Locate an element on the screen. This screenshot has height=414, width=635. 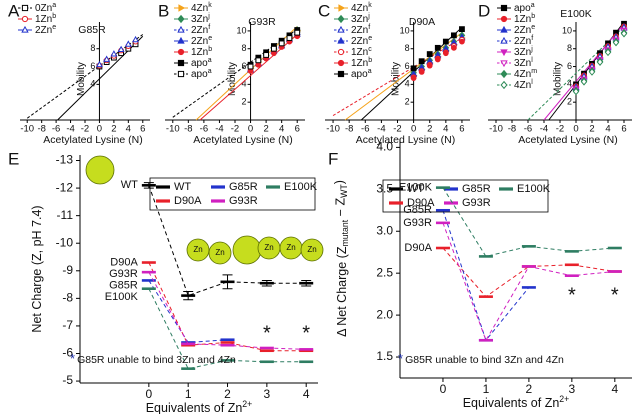
y-tick-label: -9 is located at coordinates (67, 270).